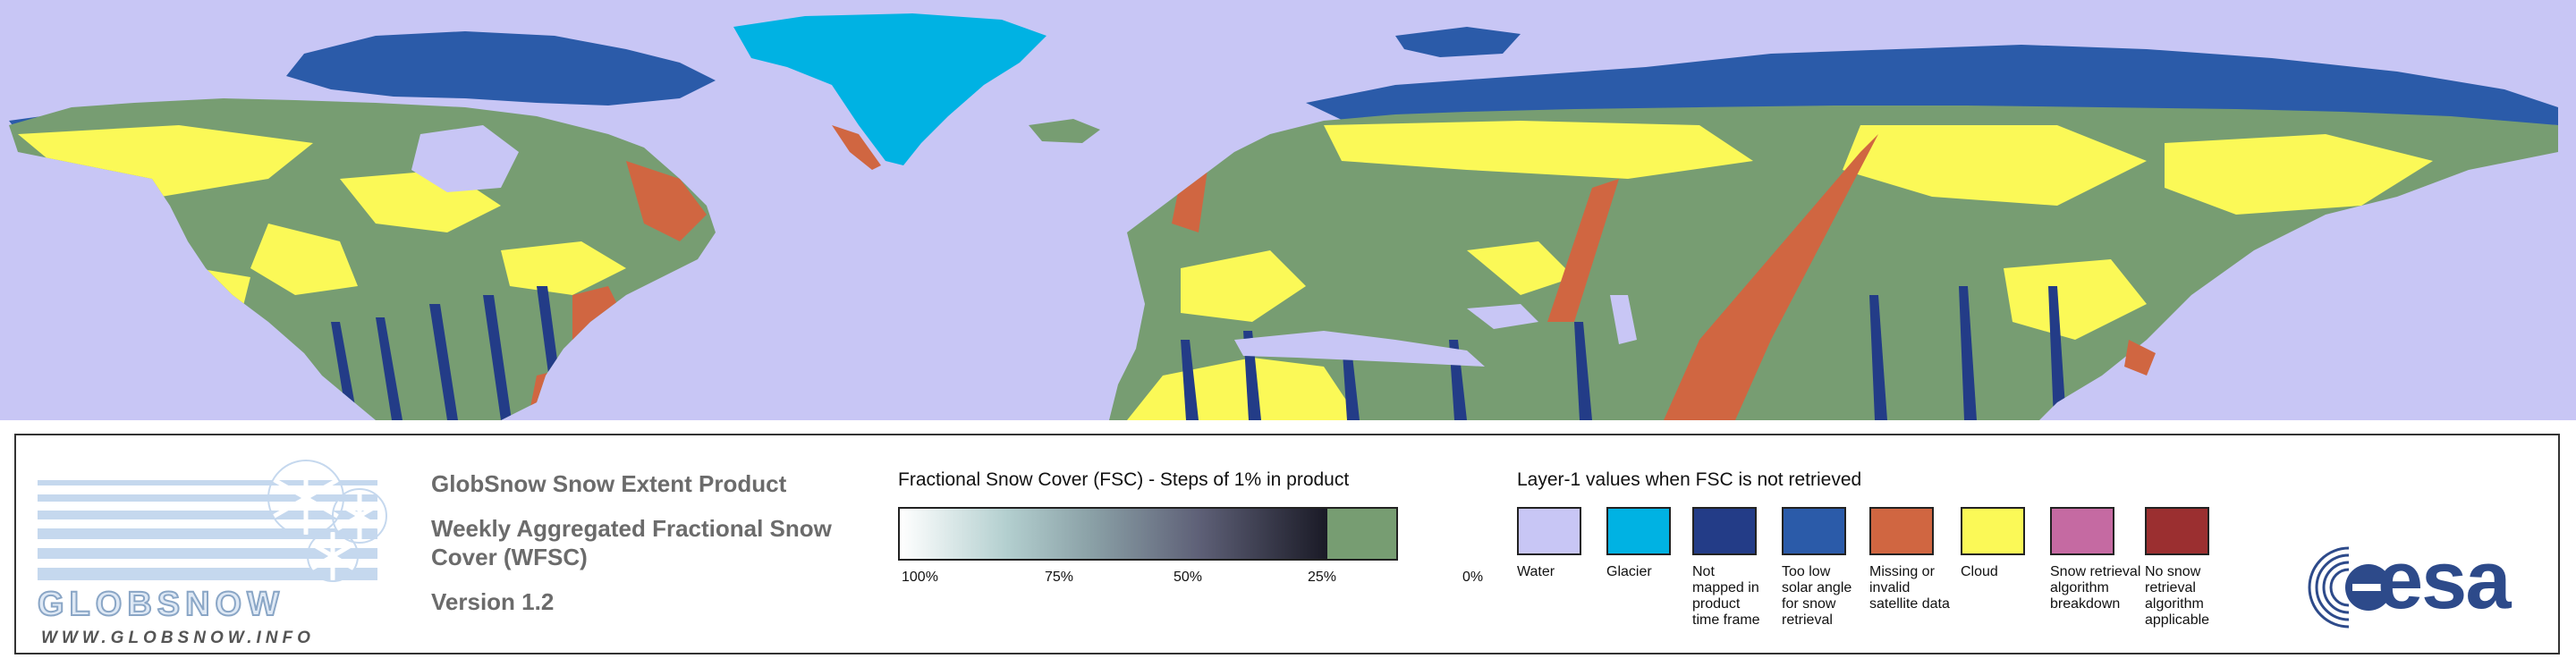  Describe the element at coordinates (1817, 596) in the screenshot. I see `legend-label-low-sun: Too low solar angle for snow retrieval` at that location.